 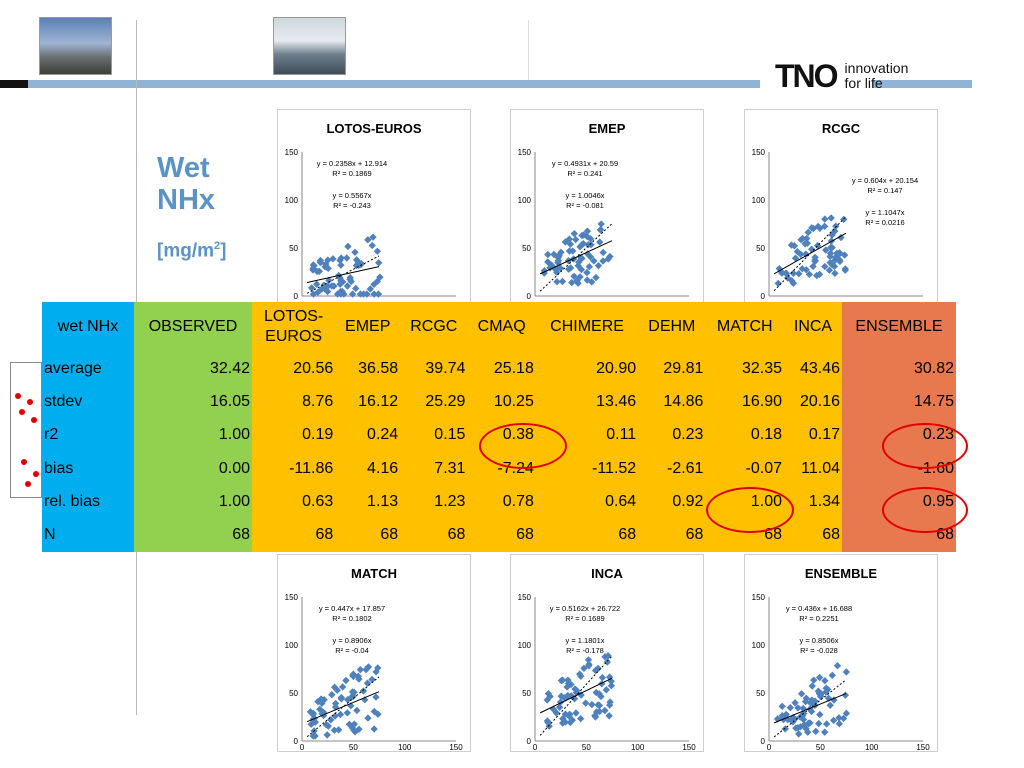 What do you see at coordinates (501, 327) in the screenshot?
I see `header-model-cmaq: CMAQ` at bounding box center [501, 327].